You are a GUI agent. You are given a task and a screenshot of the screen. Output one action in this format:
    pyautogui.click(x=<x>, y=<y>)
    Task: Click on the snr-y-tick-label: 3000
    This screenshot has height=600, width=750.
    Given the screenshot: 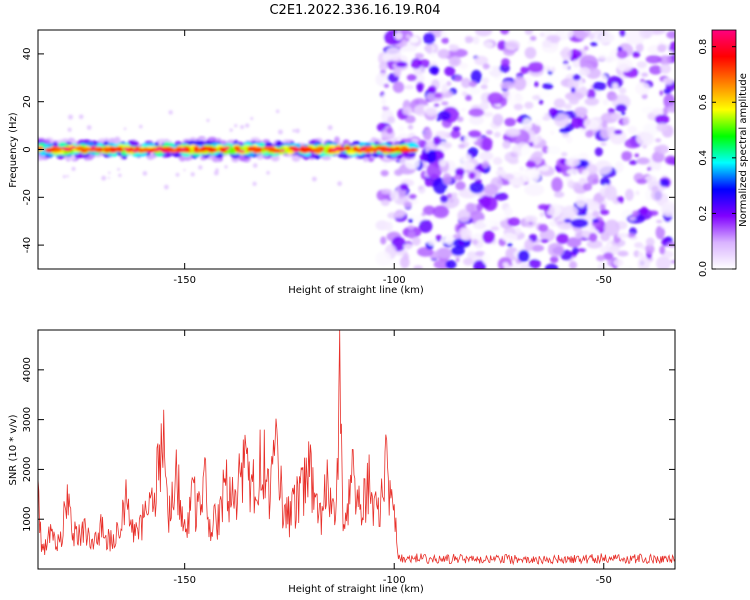 What is the action you would take?
    pyautogui.click(x=27, y=419)
    